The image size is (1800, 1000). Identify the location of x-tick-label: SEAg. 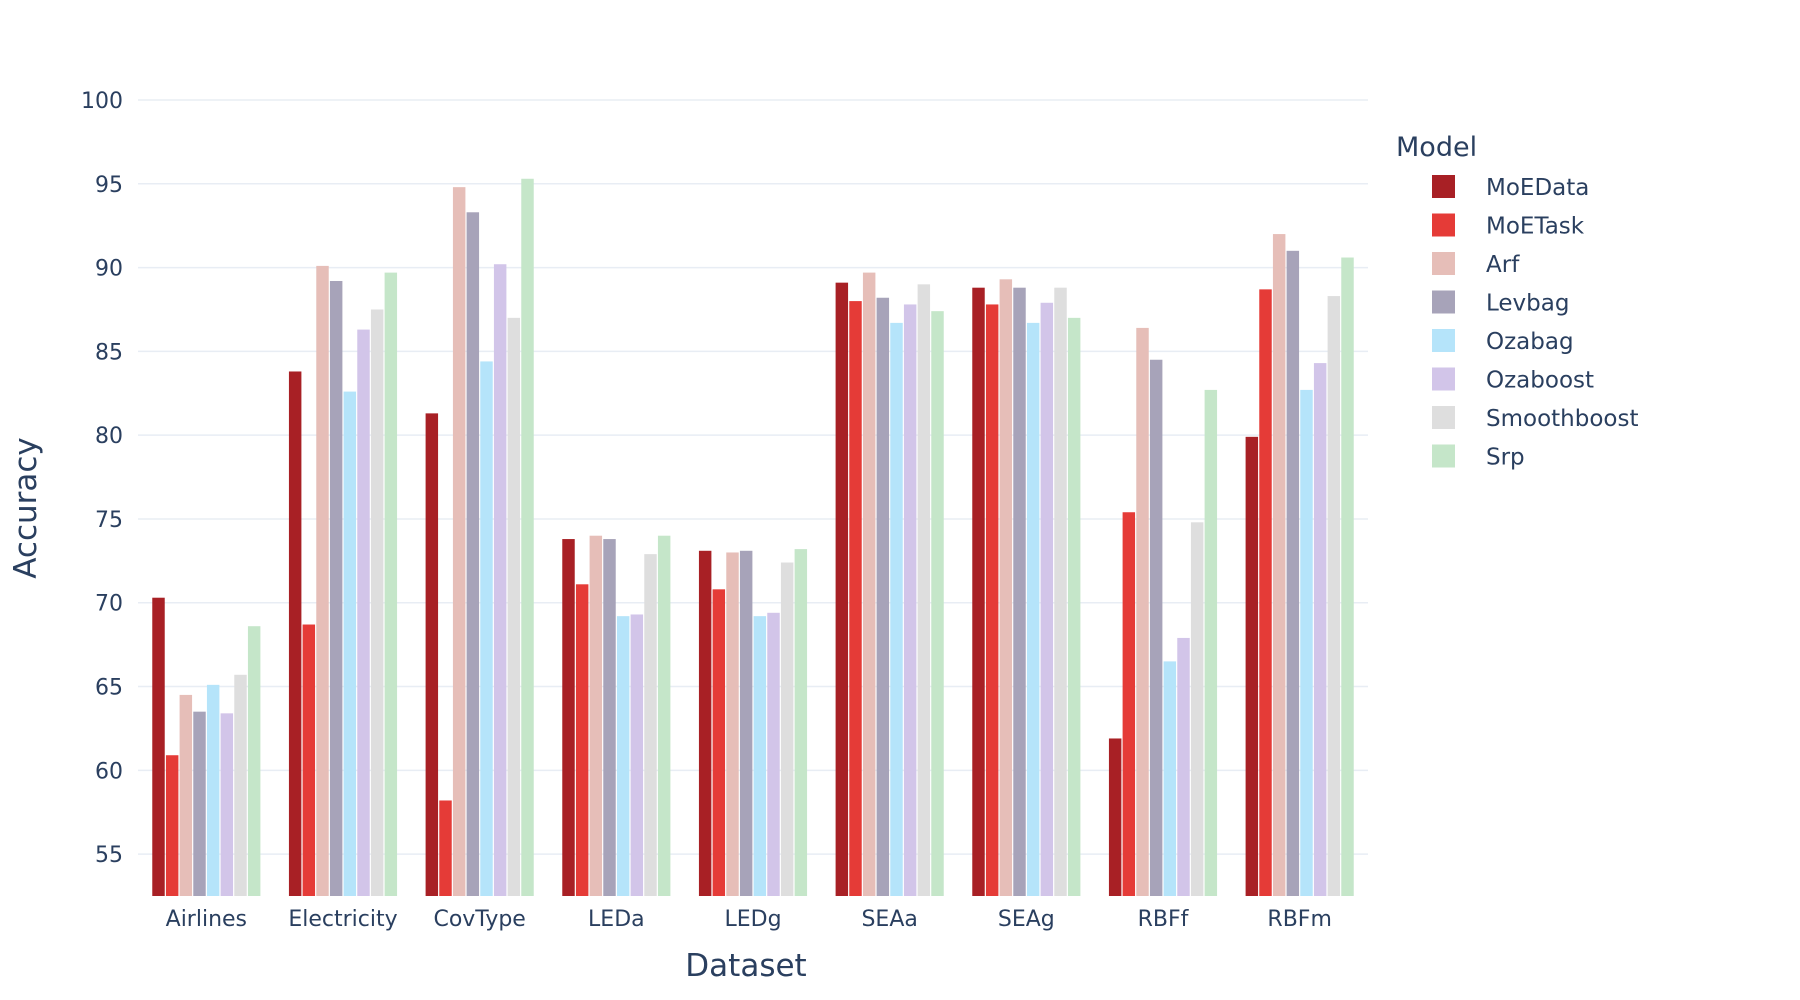
(1026, 919).